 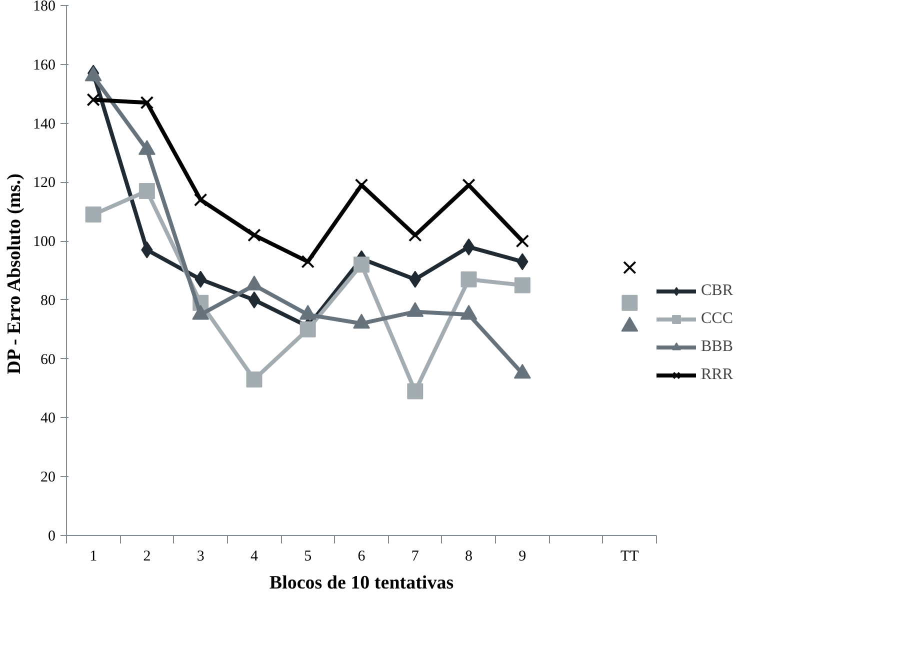 What do you see at coordinates (48, 300) in the screenshot?
I see `y-tick-label: 80` at bounding box center [48, 300].